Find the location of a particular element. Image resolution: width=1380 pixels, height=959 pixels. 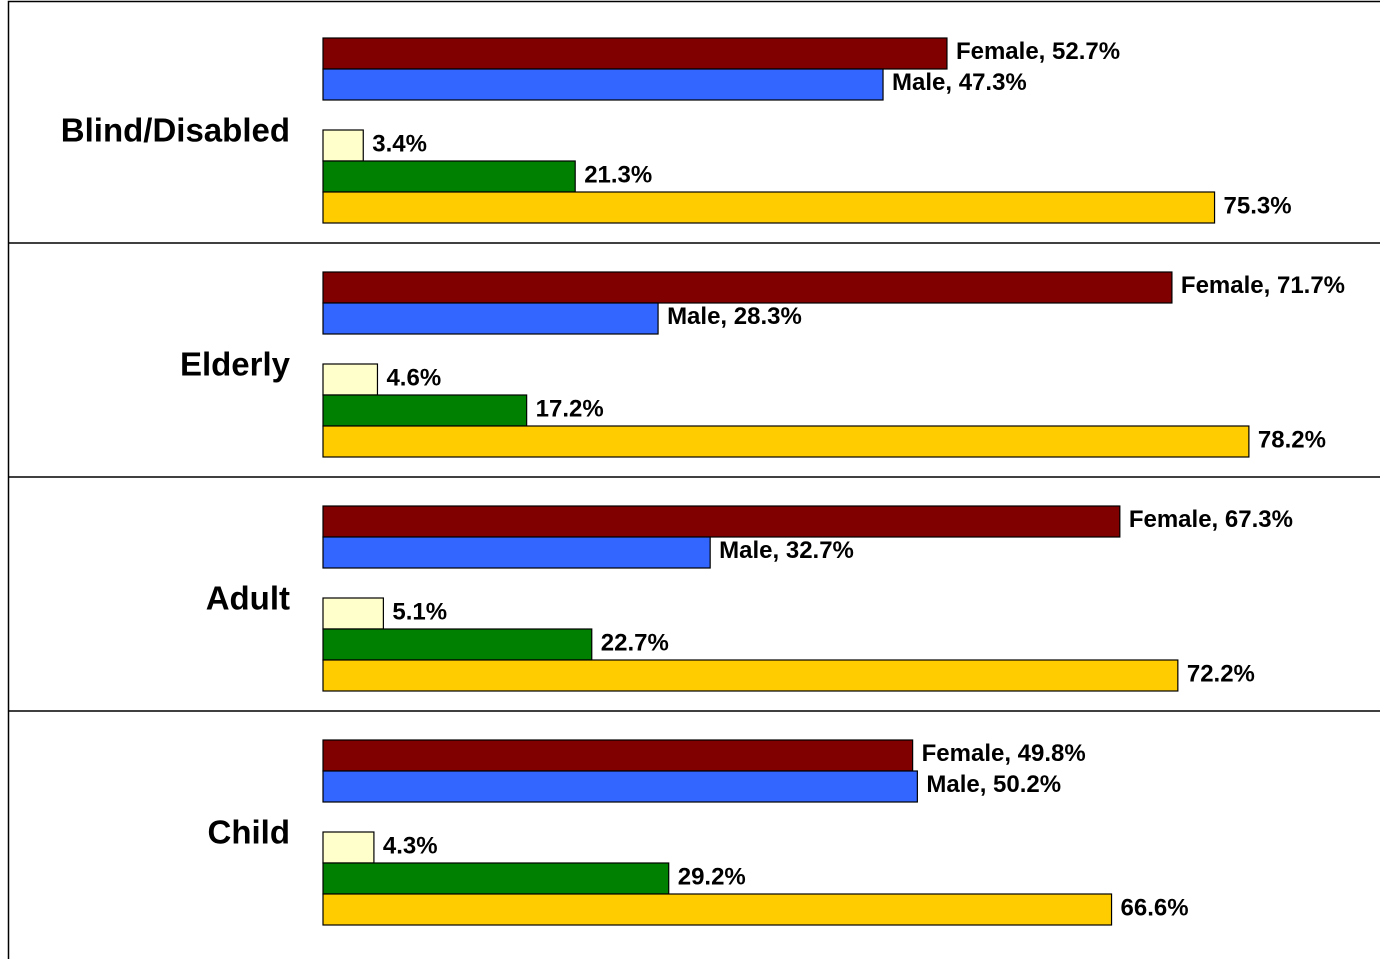

data-label: Male, 32.7% is located at coordinates (786, 550).